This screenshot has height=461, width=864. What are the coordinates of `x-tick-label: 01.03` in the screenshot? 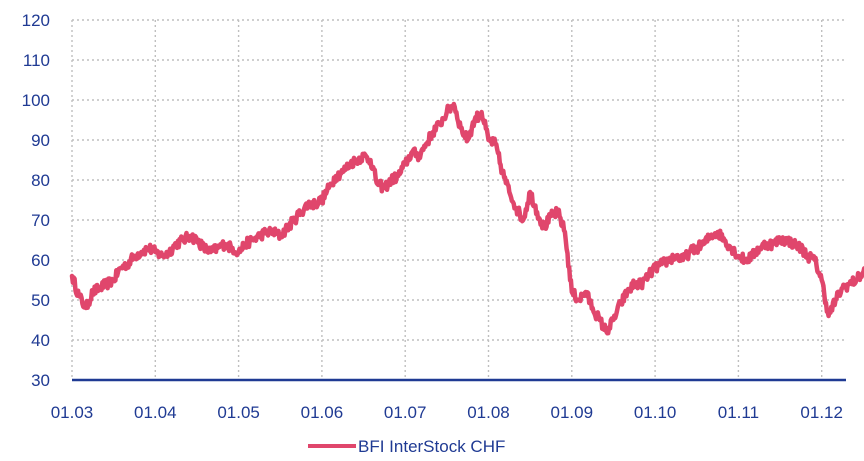 It's located at (72, 412).